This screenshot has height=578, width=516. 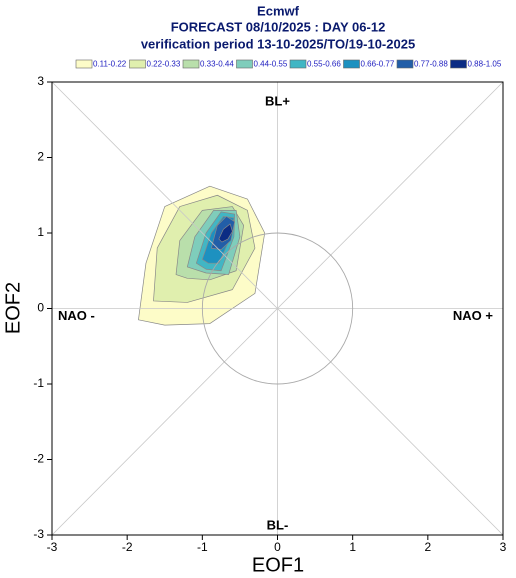 What do you see at coordinates (431, 64) in the screenshot?
I see `legend-label: 0.77-0.88` at bounding box center [431, 64].